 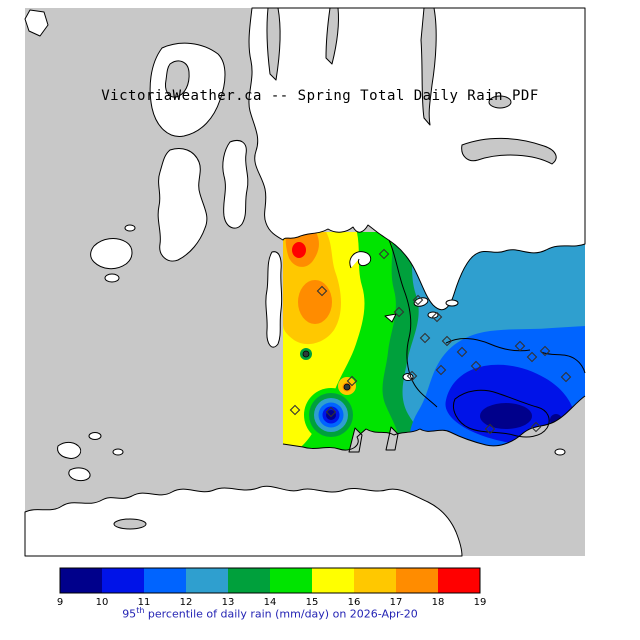 What do you see at coordinates (480, 602) in the screenshot?
I see `colorbar-tick-label: 19` at bounding box center [480, 602].